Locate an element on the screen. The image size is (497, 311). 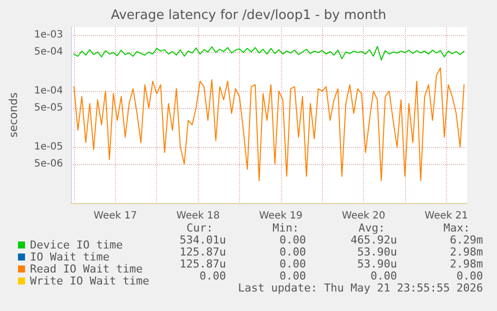
y-axis-title: seconds is located at coordinates (13, 115).